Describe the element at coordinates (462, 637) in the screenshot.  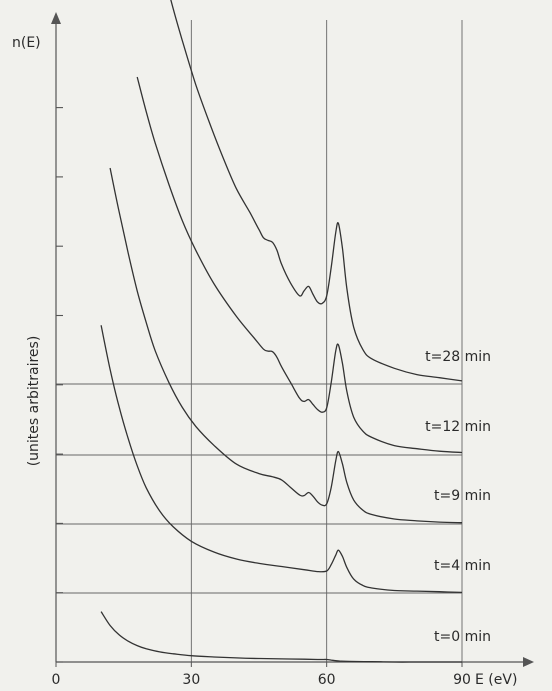
I see `series-label-0: t=0 min` at that location.